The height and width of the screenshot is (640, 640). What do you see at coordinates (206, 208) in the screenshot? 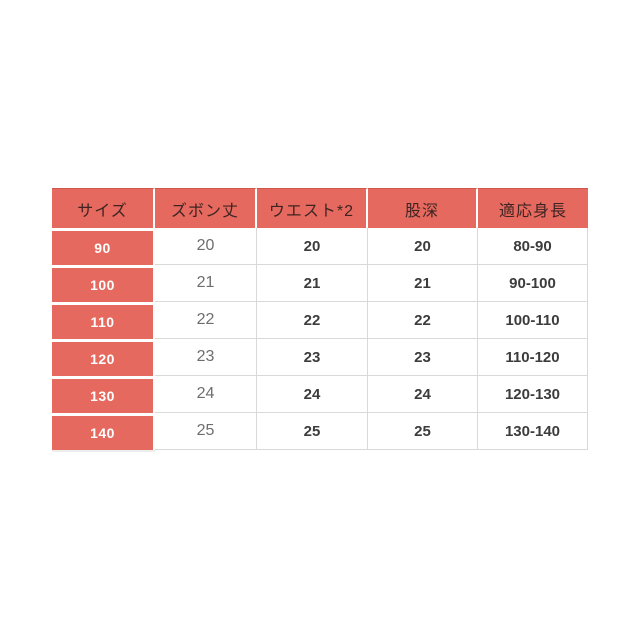
I see `column-header-pants-length: ズボン丈` at bounding box center [206, 208].